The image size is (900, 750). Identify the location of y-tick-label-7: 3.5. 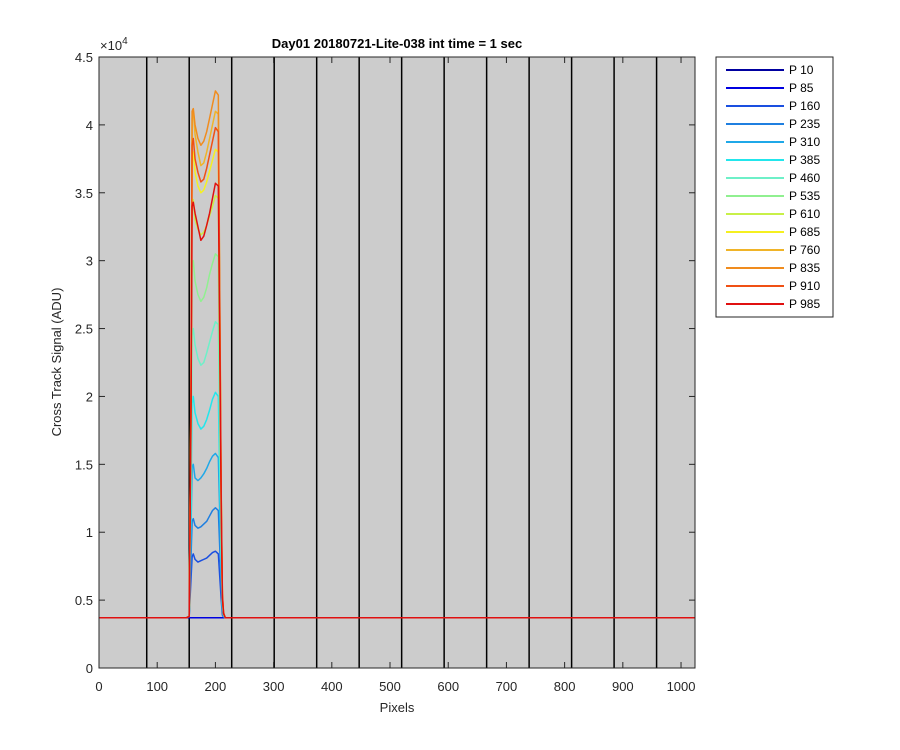
(84, 193).